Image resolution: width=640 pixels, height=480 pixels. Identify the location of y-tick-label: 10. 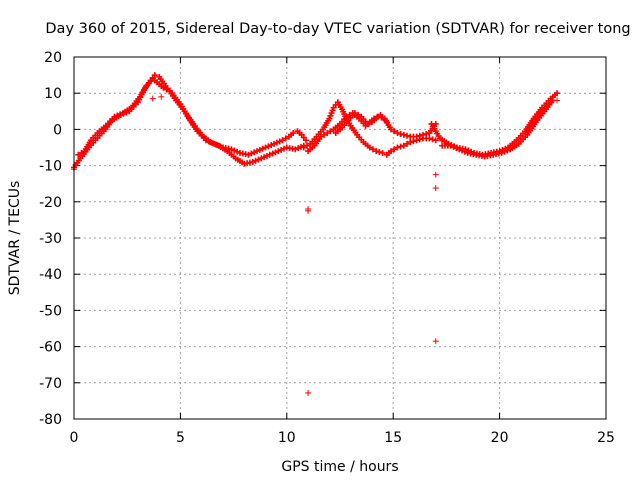
(53, 94).